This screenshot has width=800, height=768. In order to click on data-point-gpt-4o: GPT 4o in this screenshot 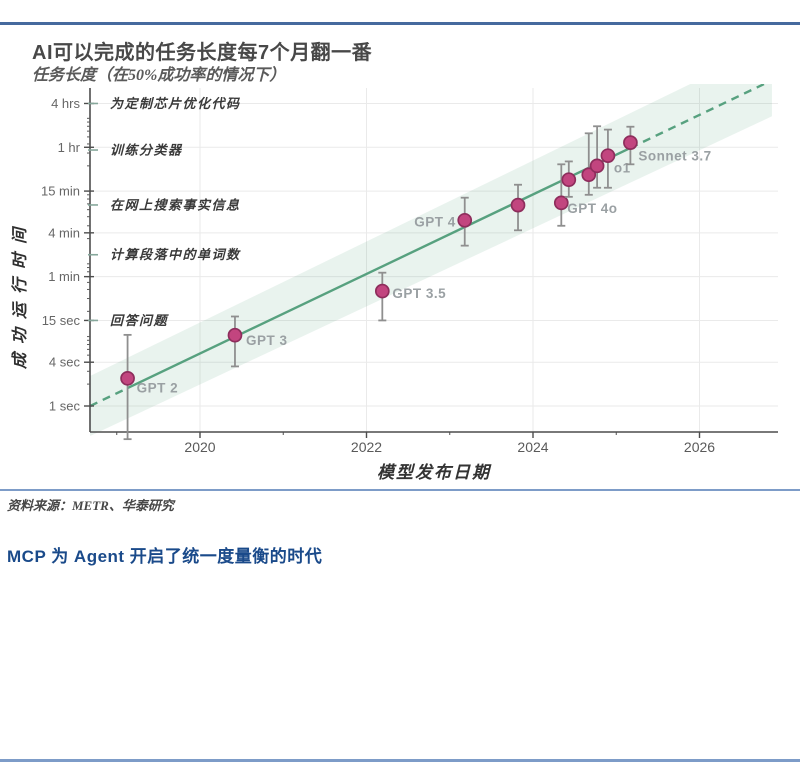, I will do `click(585, 195)`.